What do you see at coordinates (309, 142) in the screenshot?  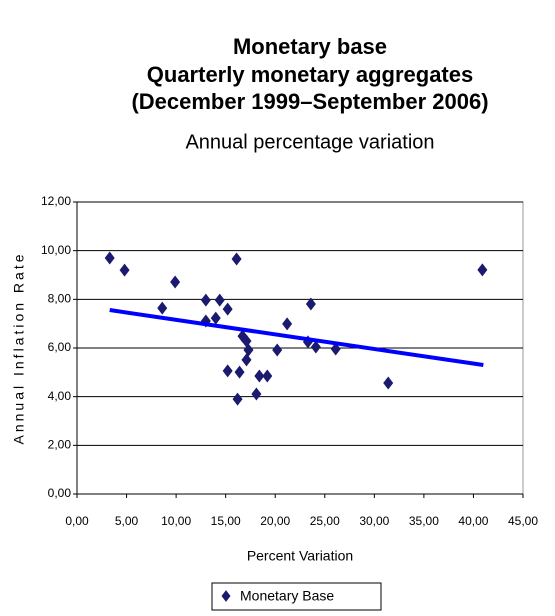 I see `chart-subtitle: Annual percentage variation` at bounding box center [309, 142].